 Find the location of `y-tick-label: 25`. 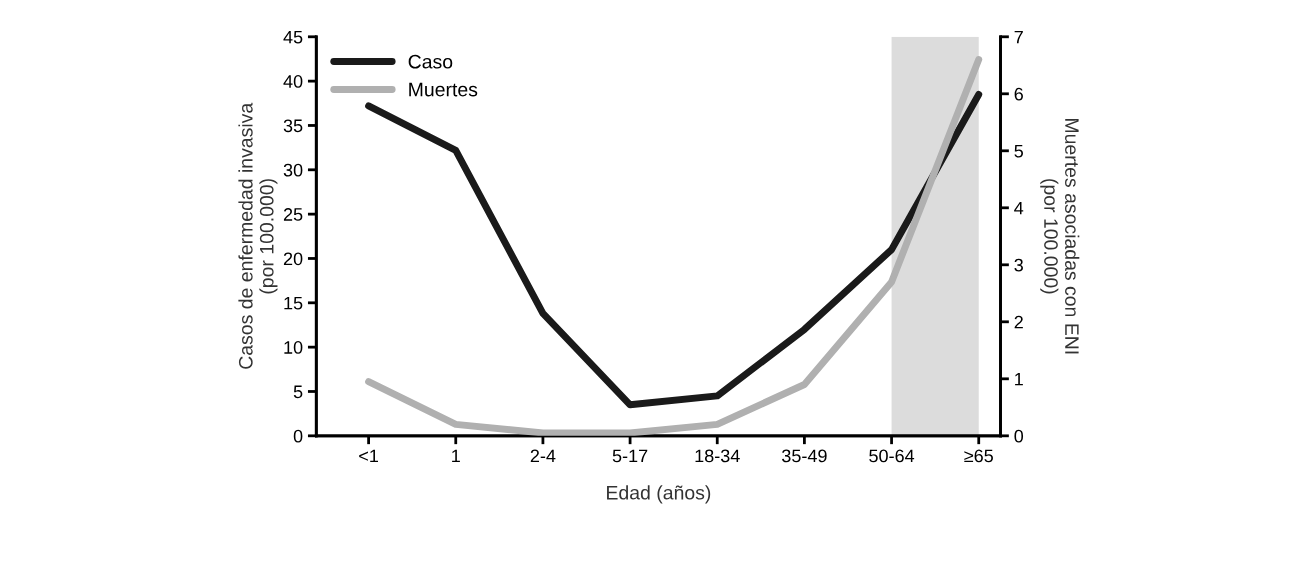

y-tick-label: 25 is located at coordinates (293, 214).